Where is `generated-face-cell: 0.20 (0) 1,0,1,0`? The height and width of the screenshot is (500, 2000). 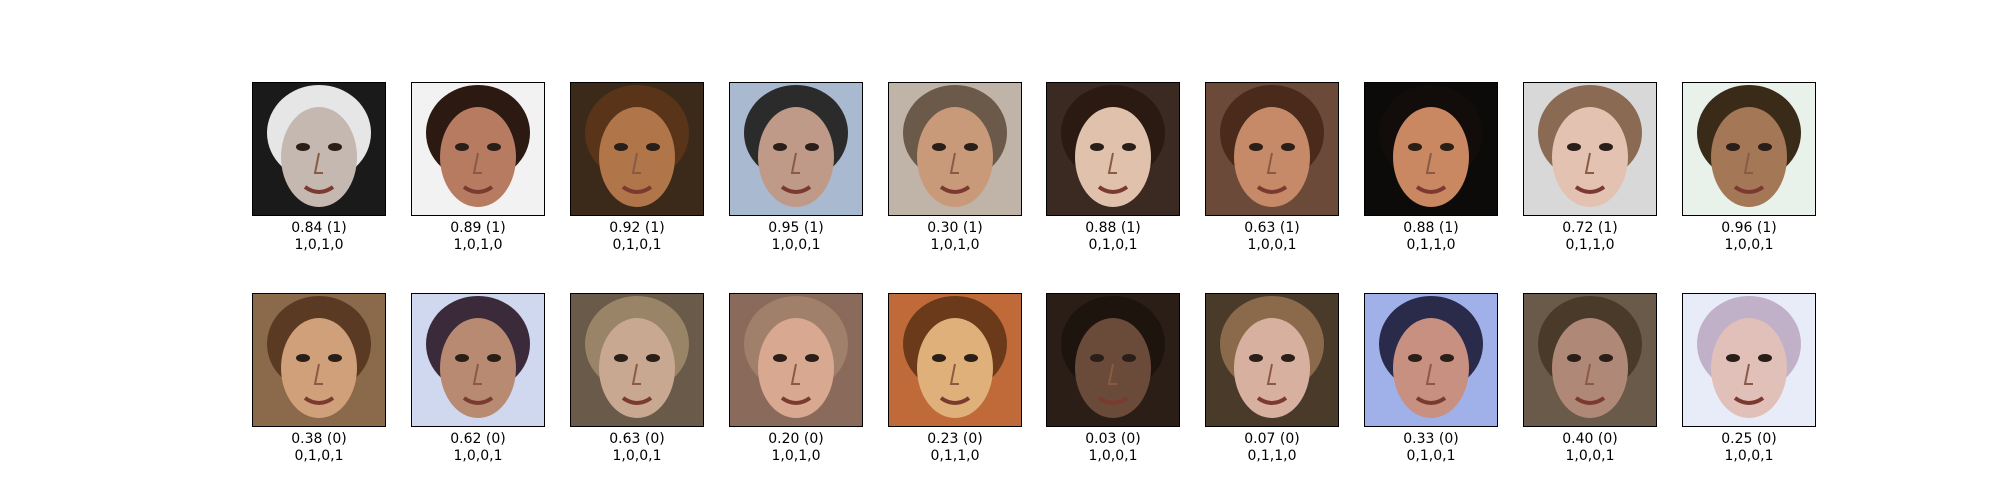 generated-face-cell: 0.20 (0) 1,0,1,0 is located at coordinates (796, 379).